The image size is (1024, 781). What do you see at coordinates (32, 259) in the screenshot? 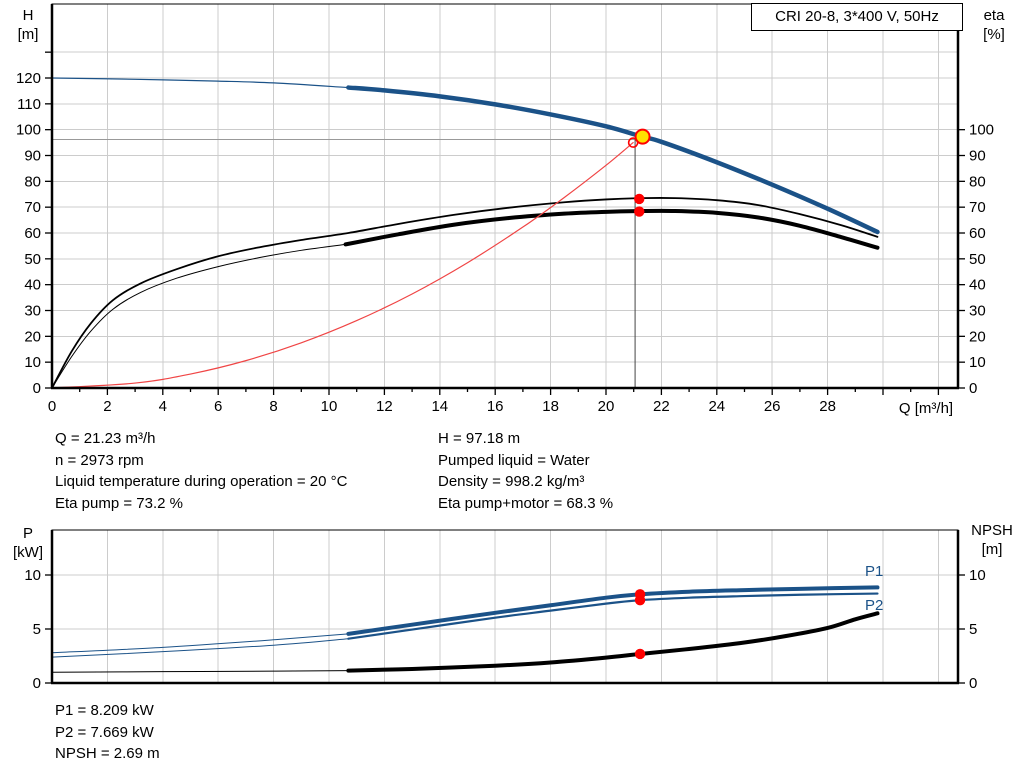
I see `left-tick-label: 50` at bounding box center [32, 259].